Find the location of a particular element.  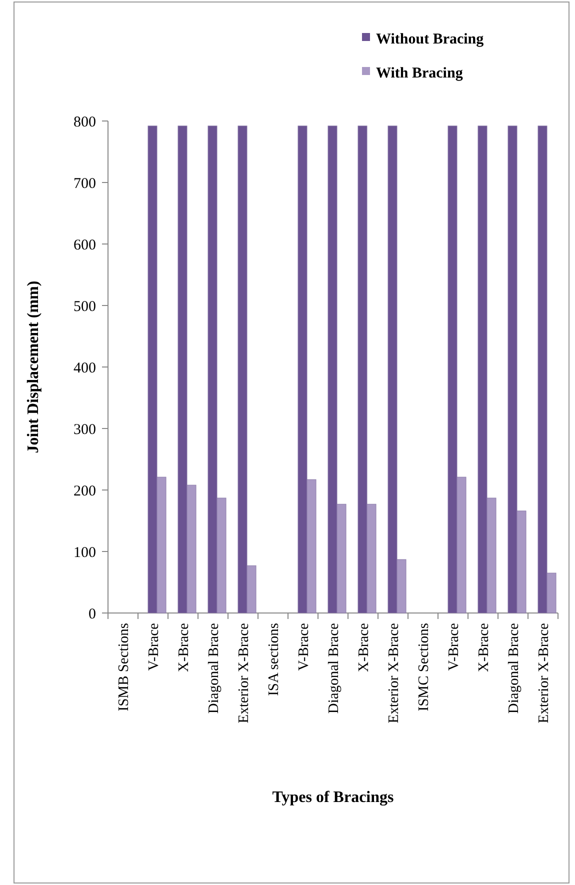

x-tick-label: ISMC Sections is located at coordinates (424, 667).